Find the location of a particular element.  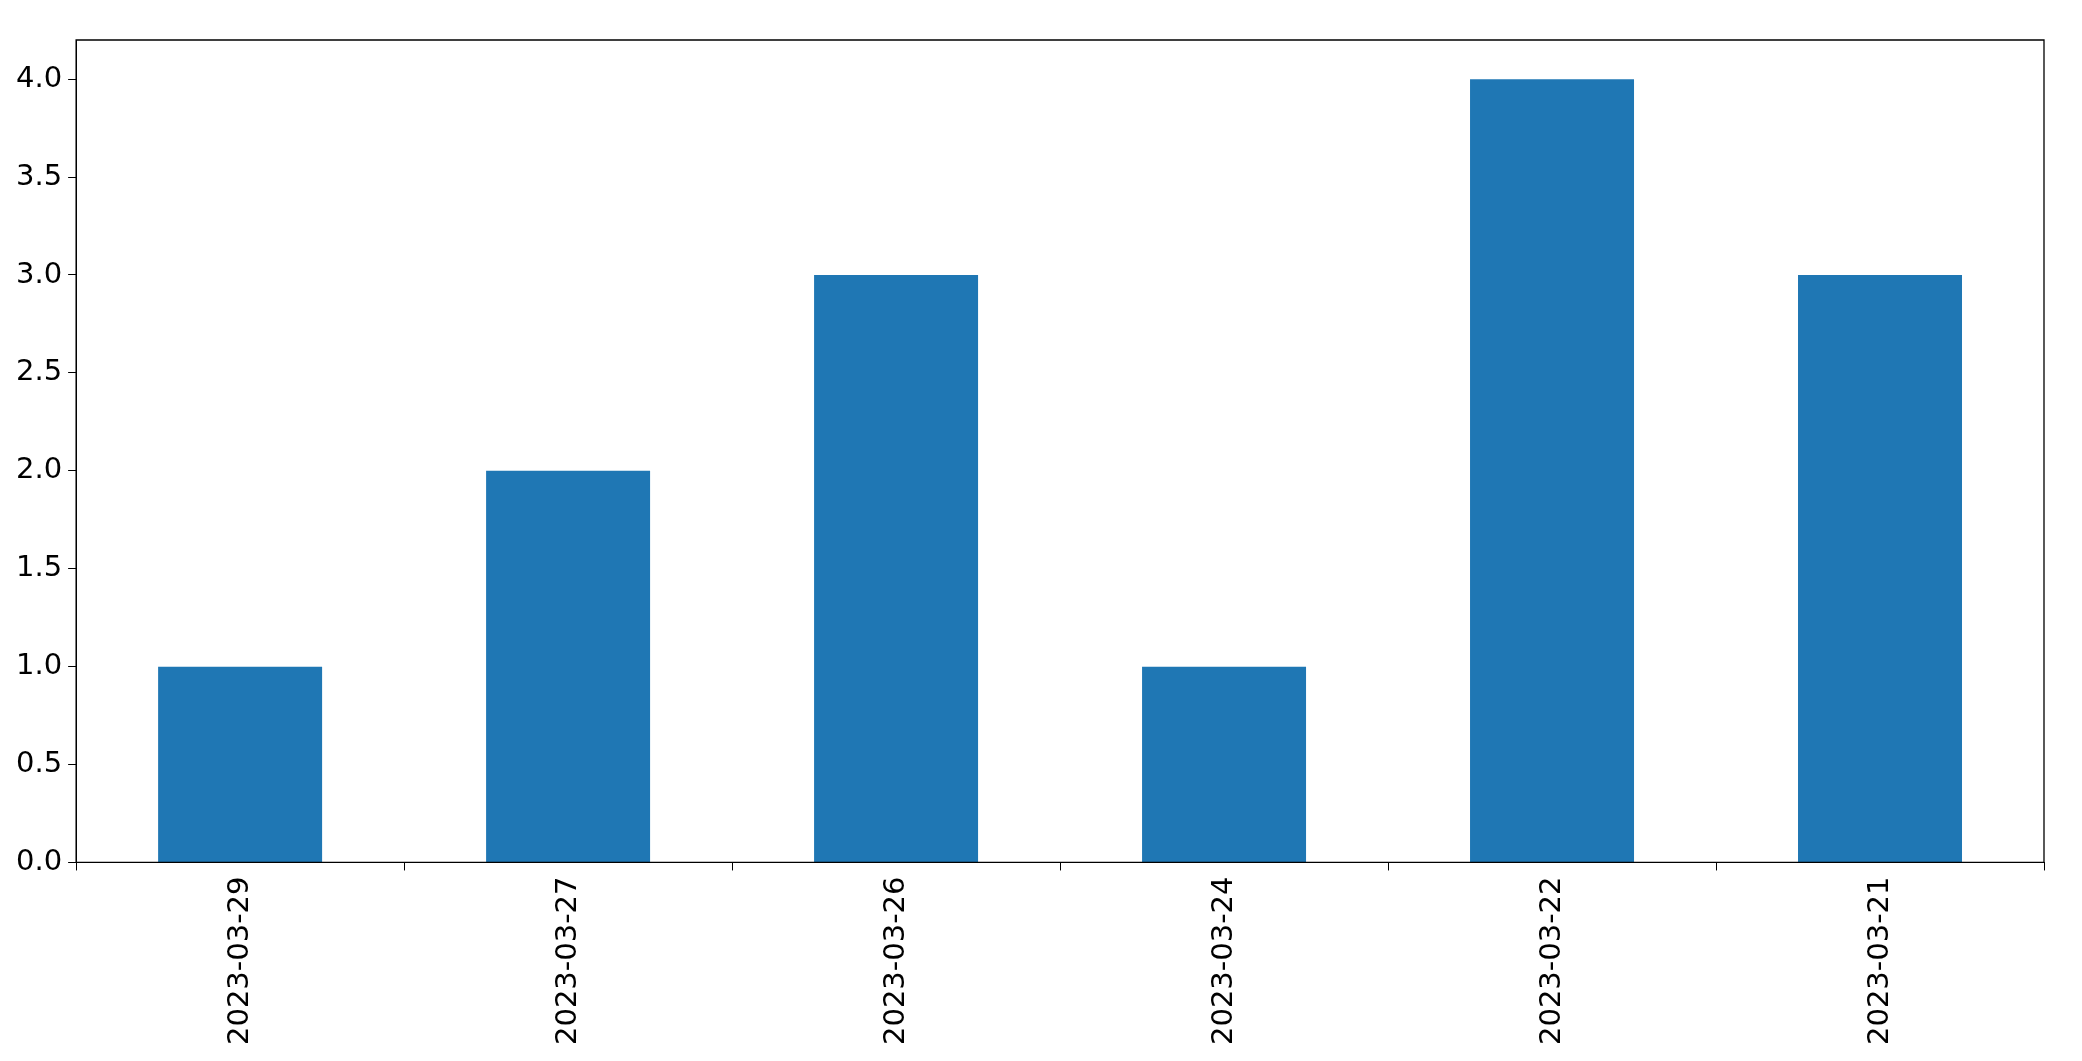

y-tick-label: 4.0 is located at coordinates (39, 76).